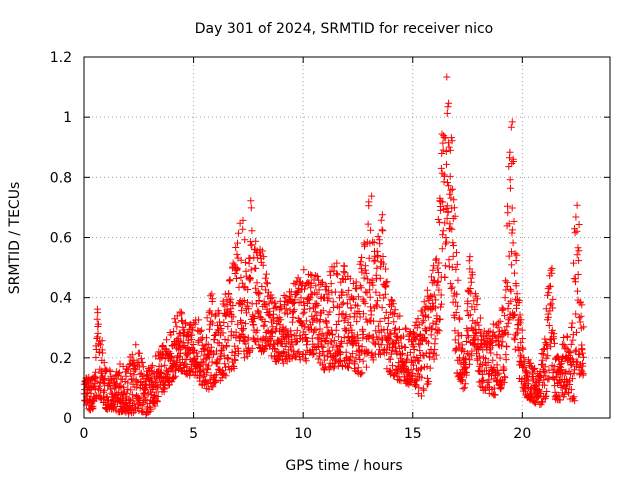  Describe the element at coordinates (67, 118) in the screenshot. I see `y-tick-label: 1` at that location.